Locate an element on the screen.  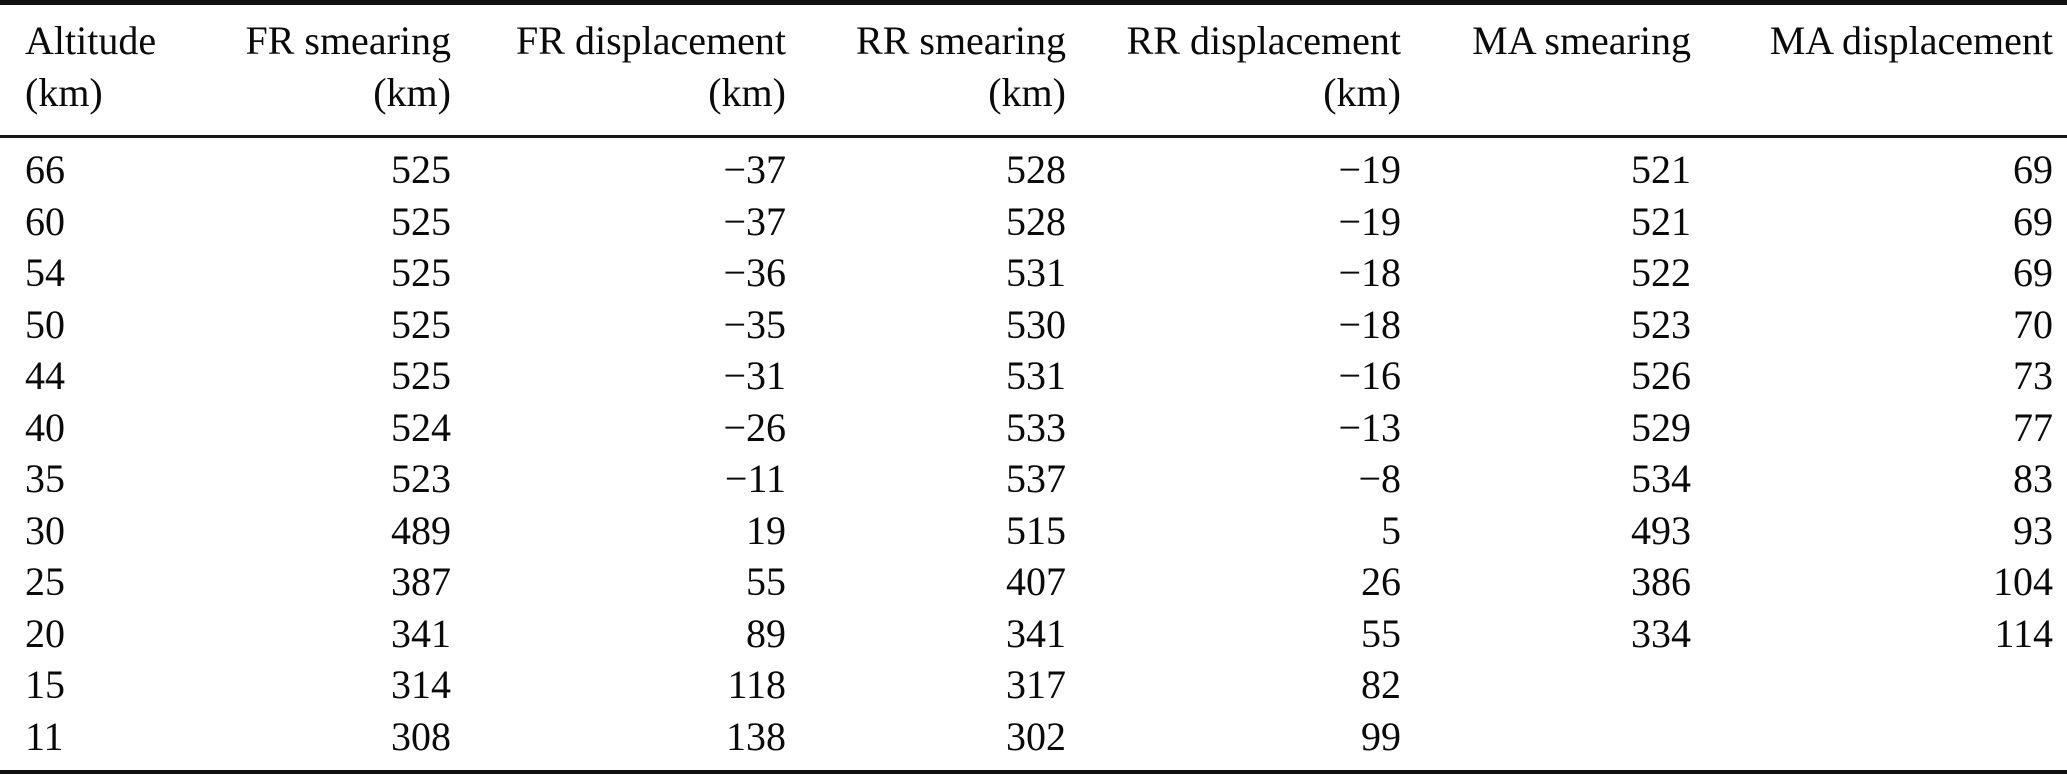
table-row: 66 525 −37 528 −19 521 69 is located at coordinates (1033, 166).